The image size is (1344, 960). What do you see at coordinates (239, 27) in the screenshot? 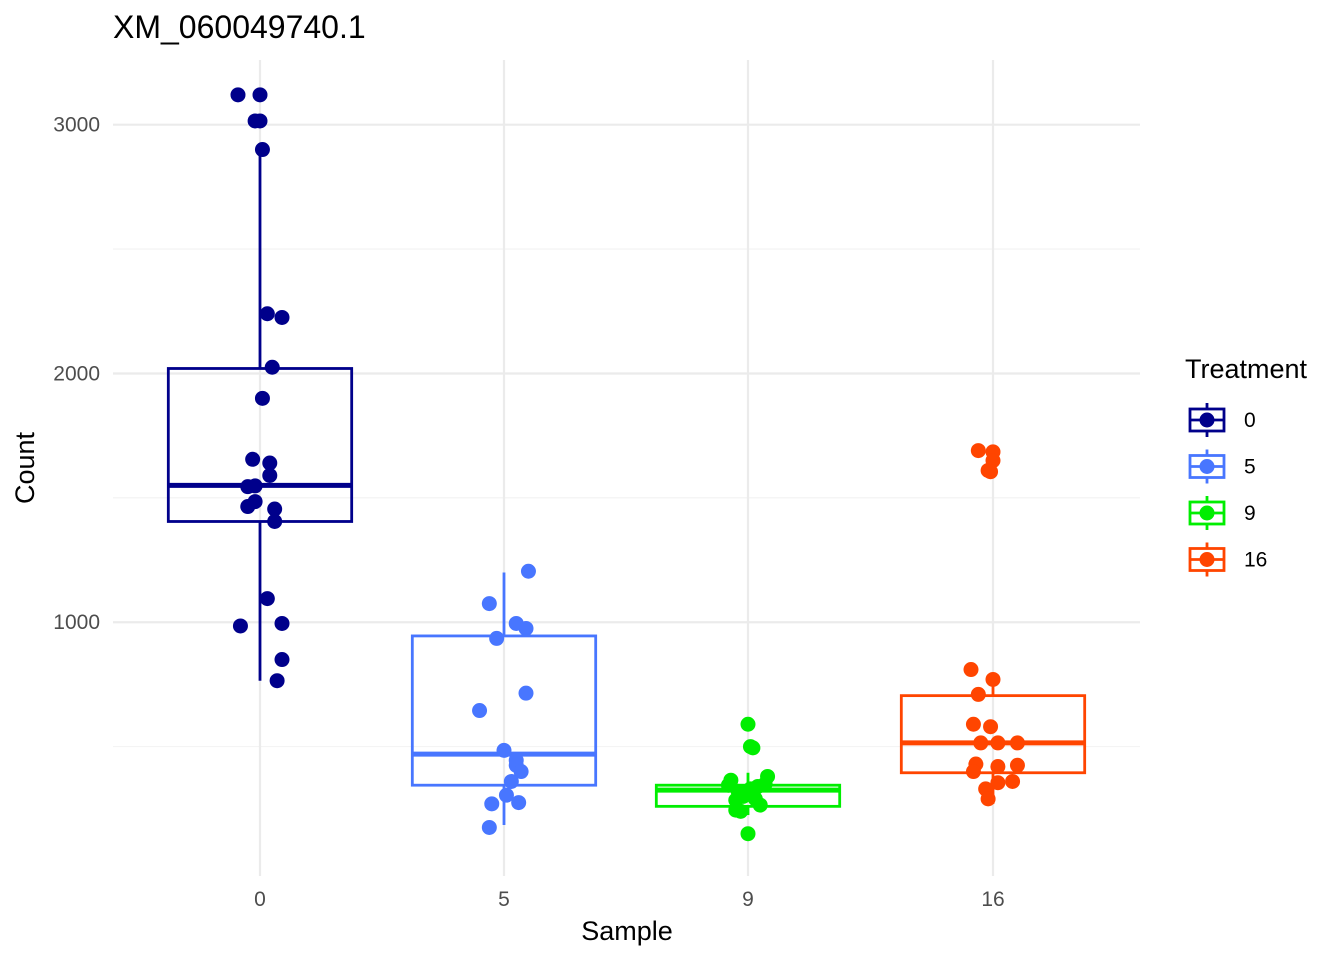
I see `chart-title: XM_060049740.1` at bounding box center [239, 27].